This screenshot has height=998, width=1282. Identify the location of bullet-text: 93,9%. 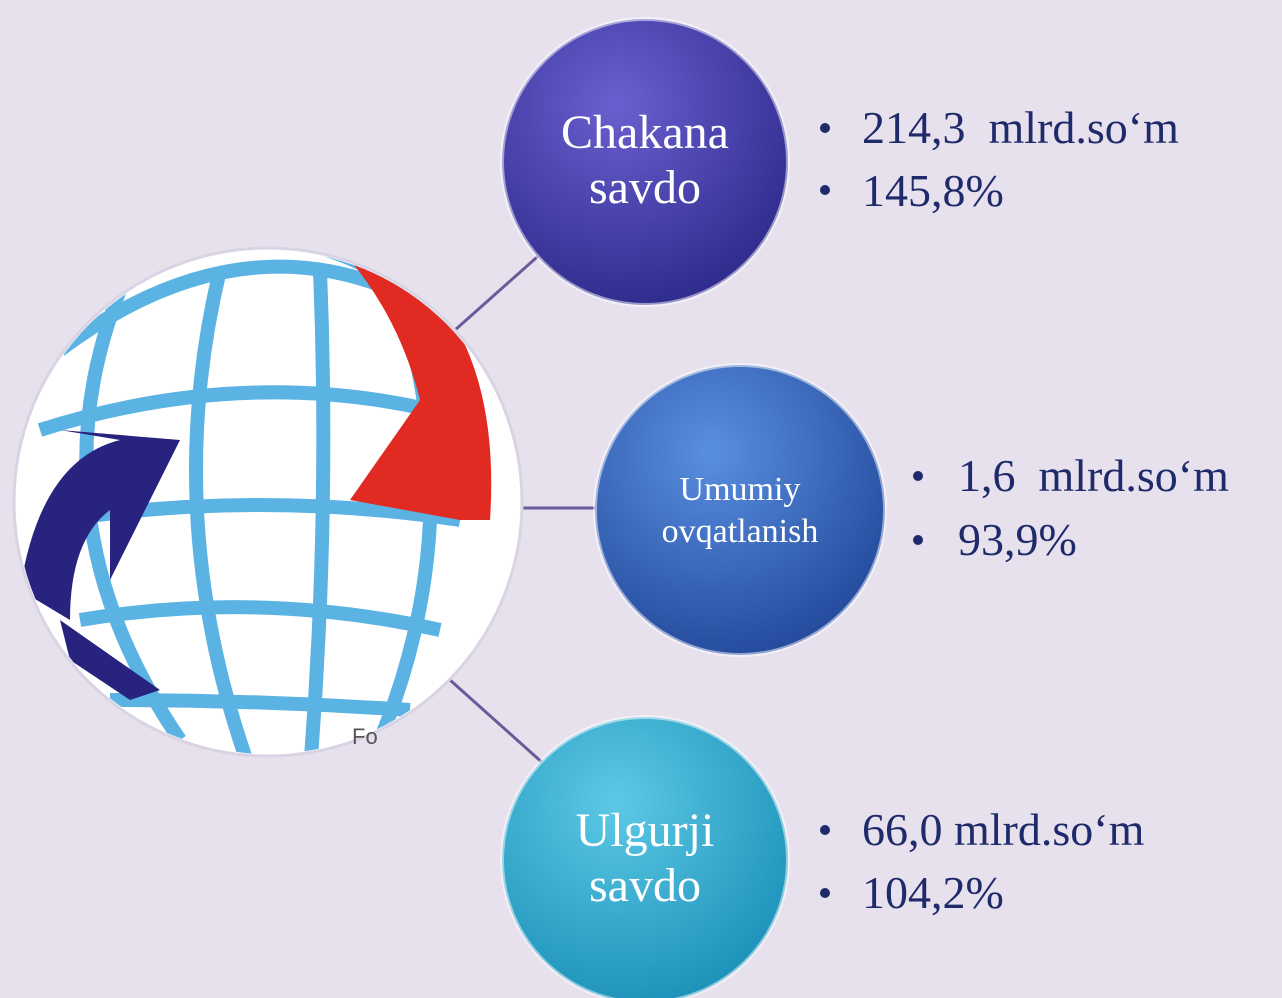
(1017, 539).